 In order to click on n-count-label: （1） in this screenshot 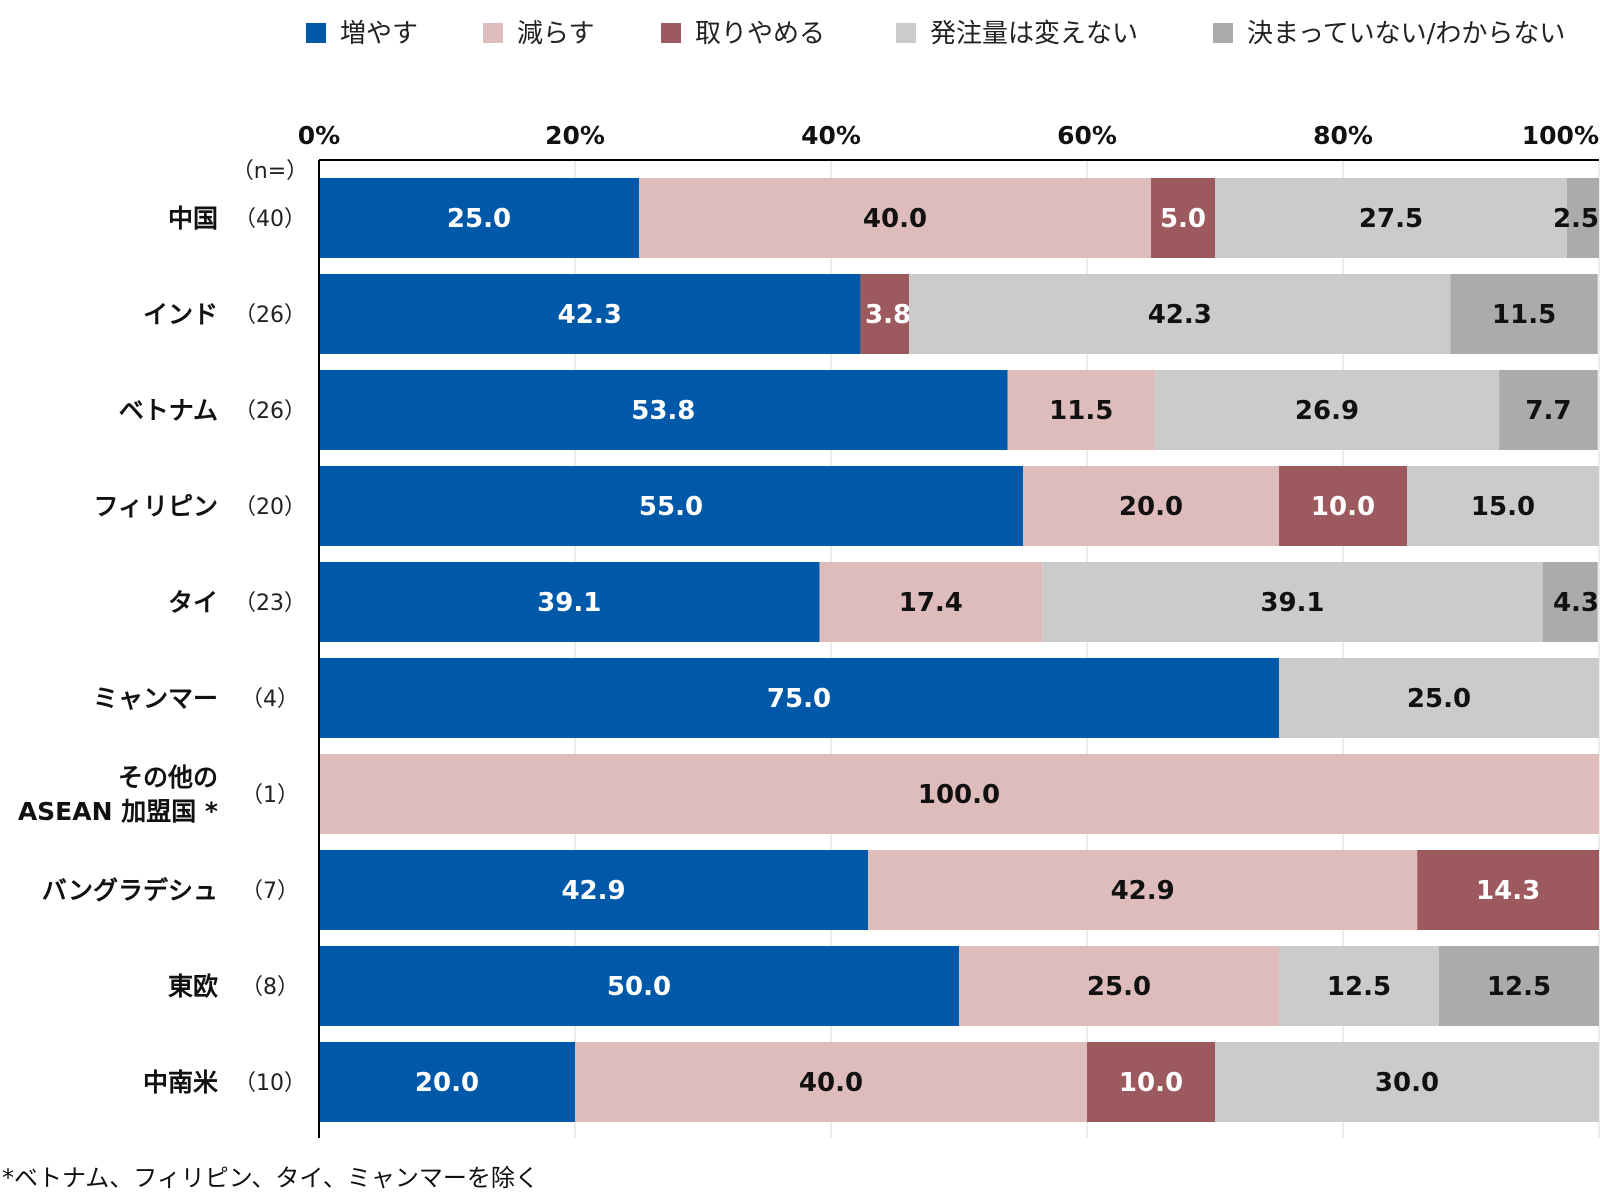, I will do `click(270, 795)`.